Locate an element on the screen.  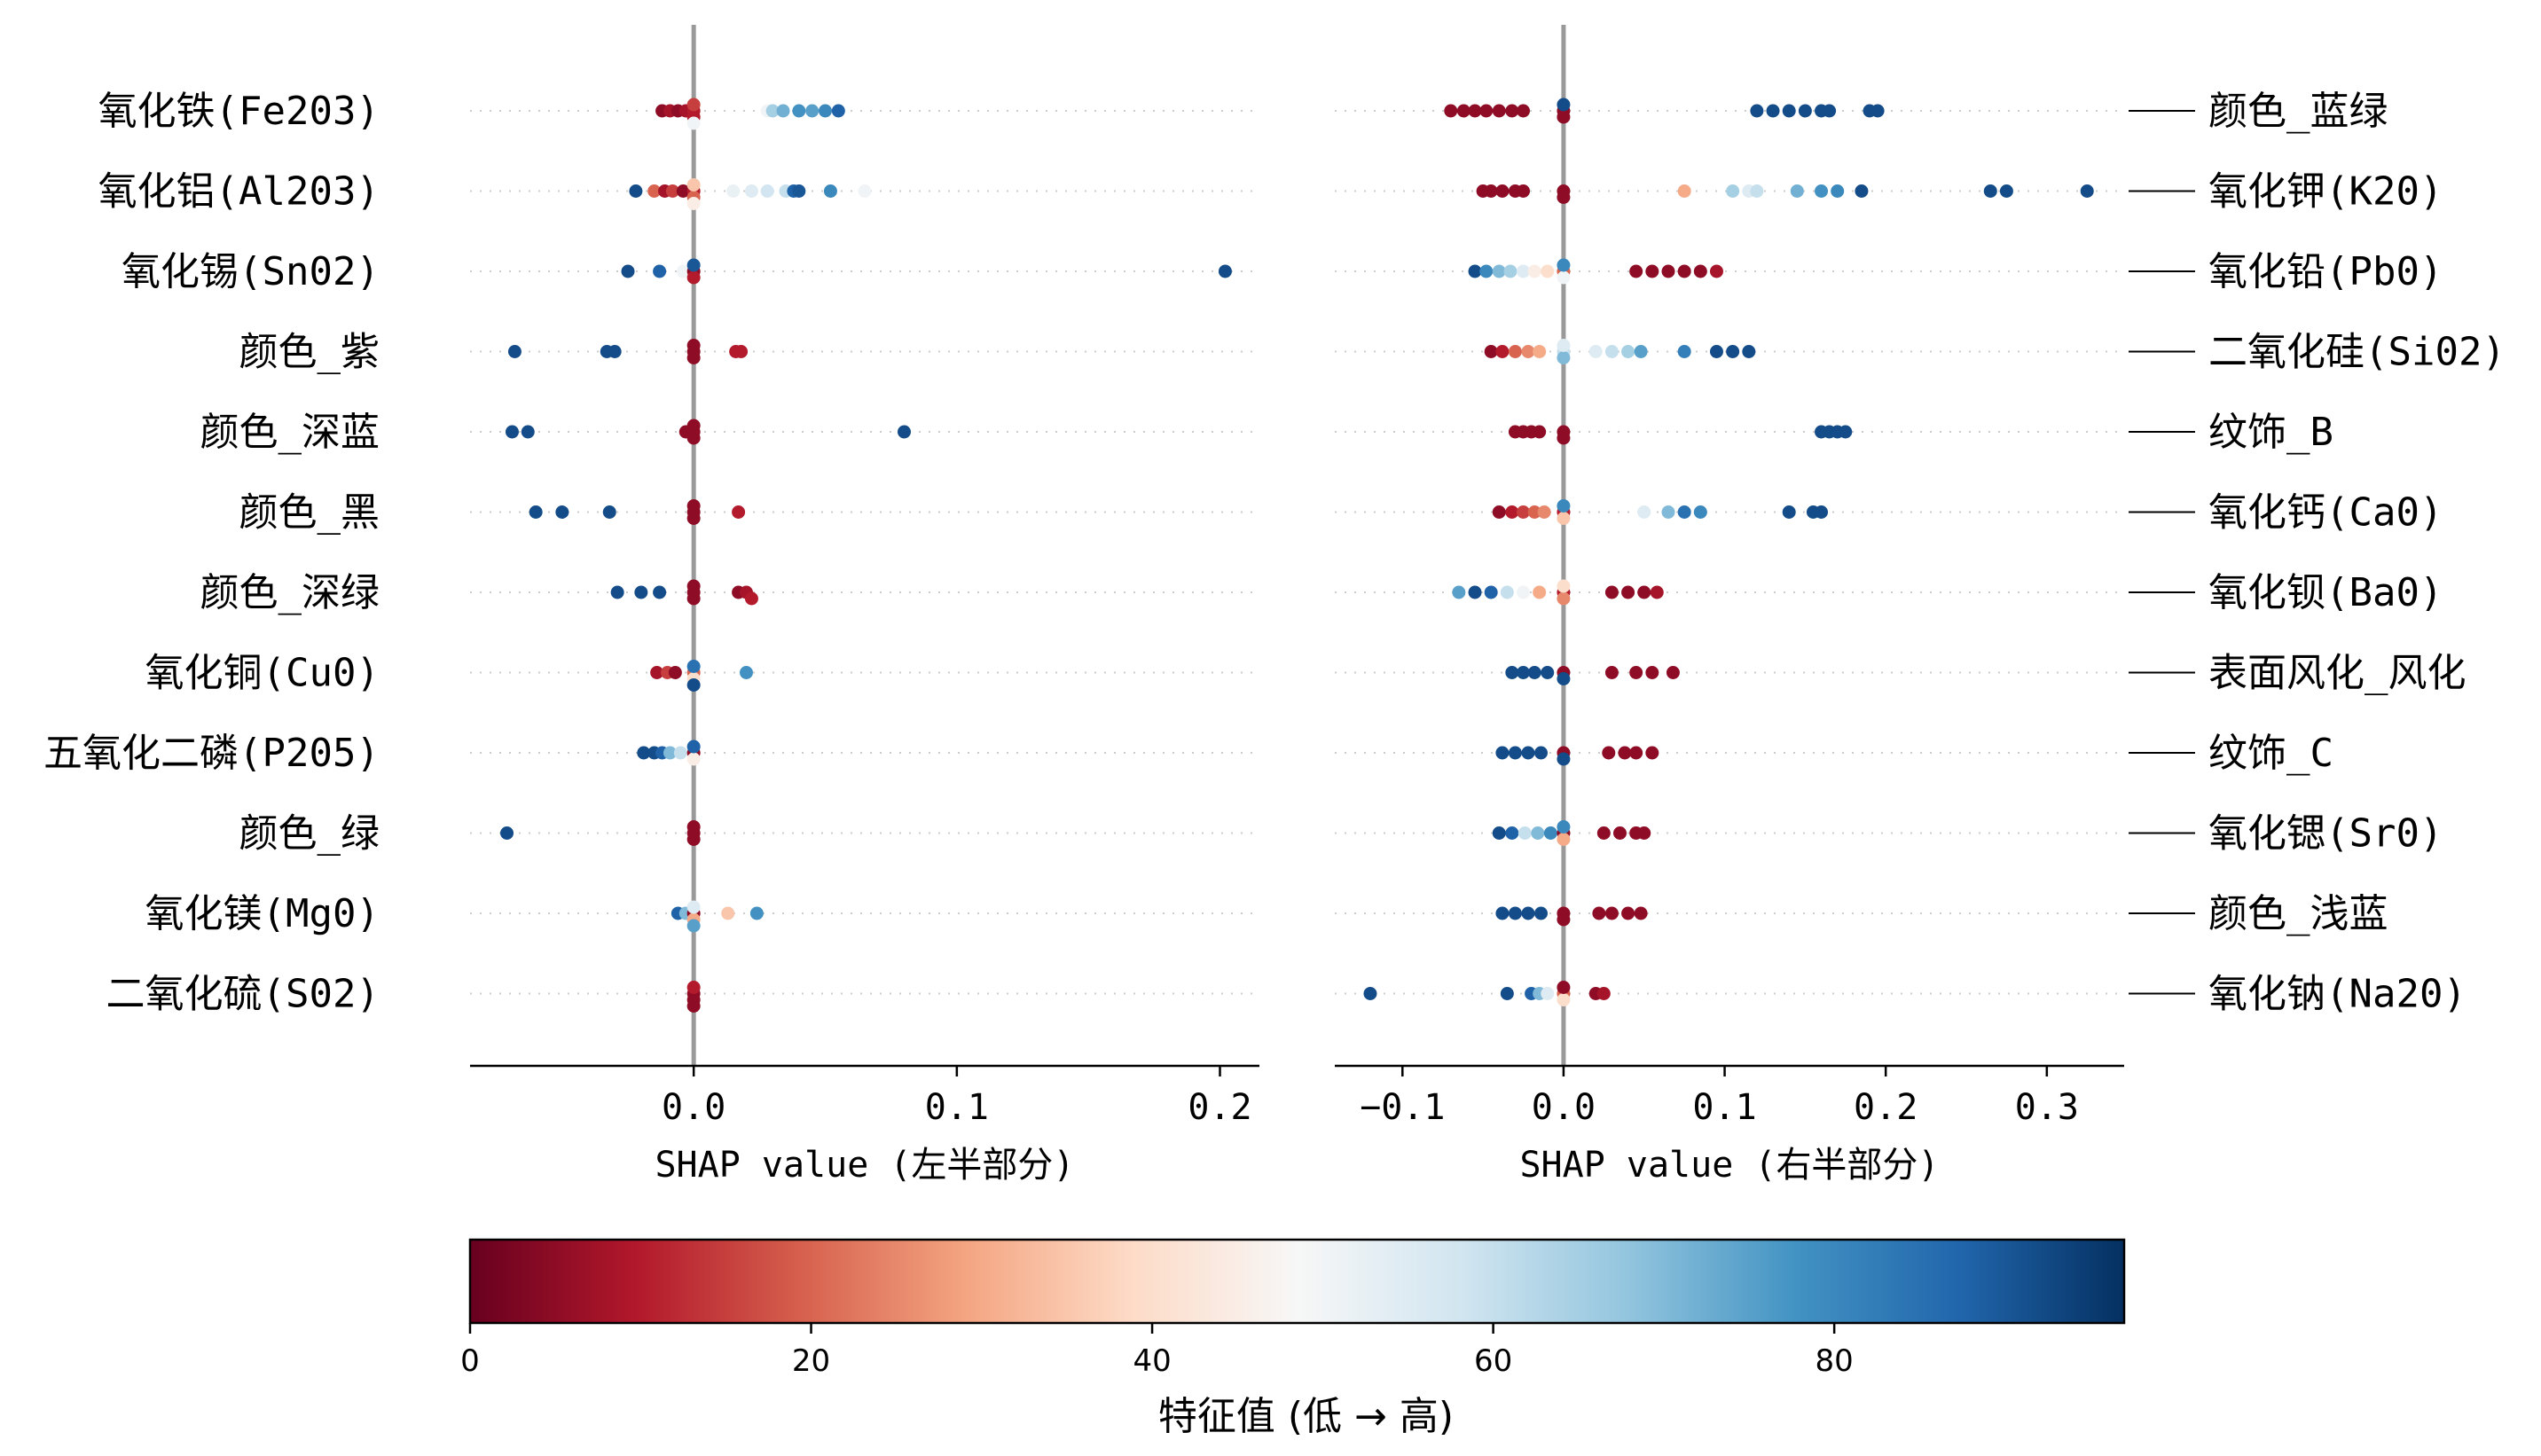
feature-label: 氧化铜(Cu0) is located at coordinates (262, 673).